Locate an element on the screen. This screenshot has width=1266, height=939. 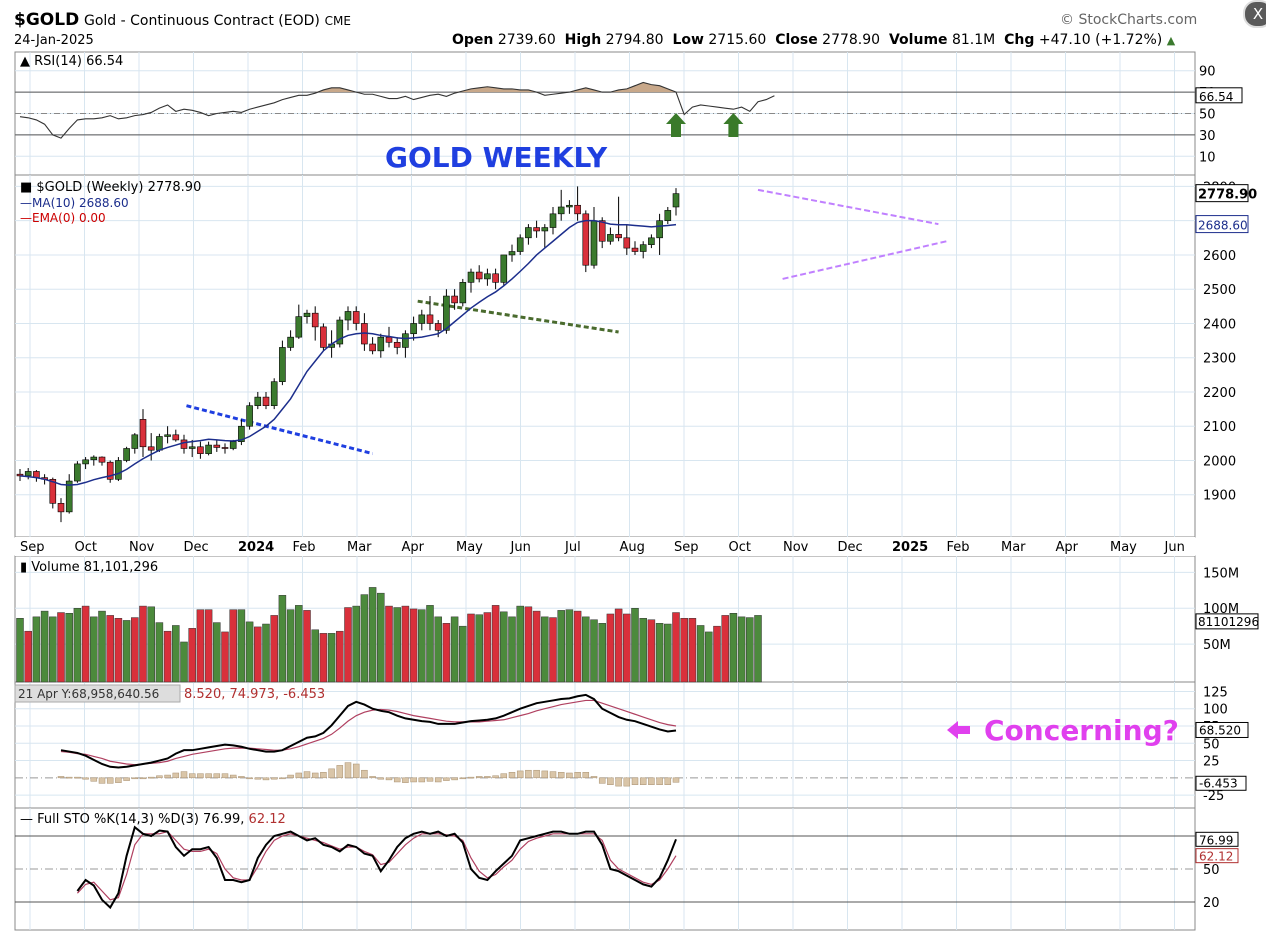
price-tick-label: 2400 is located at coordinates (1219, 324).